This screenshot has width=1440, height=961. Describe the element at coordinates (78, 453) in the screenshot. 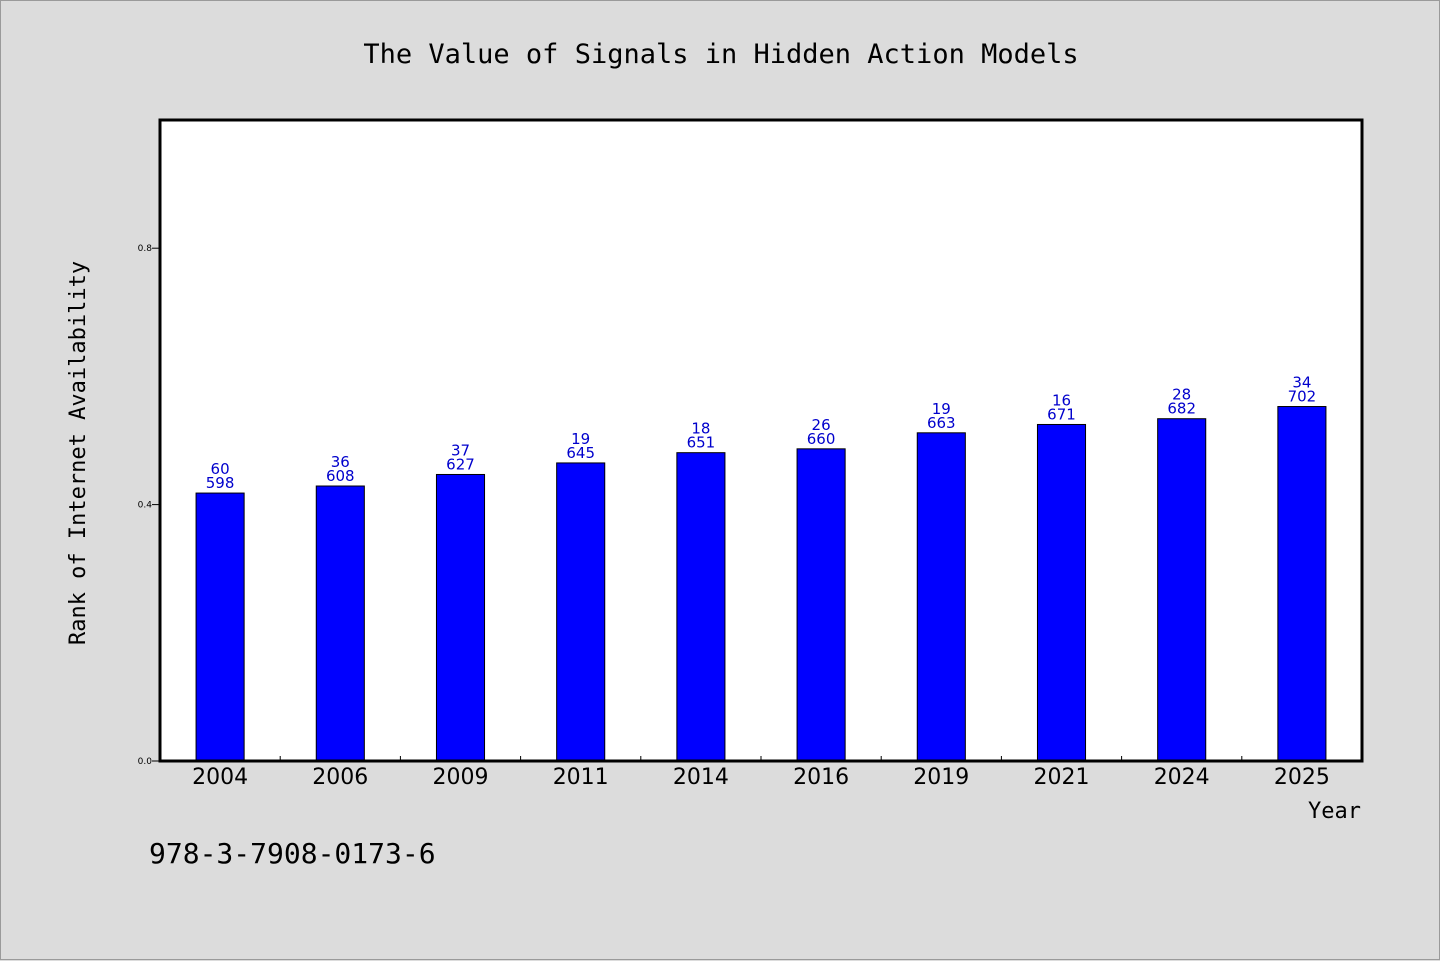

I see `y-axis-label: Rank of Internet Availability` at that location.